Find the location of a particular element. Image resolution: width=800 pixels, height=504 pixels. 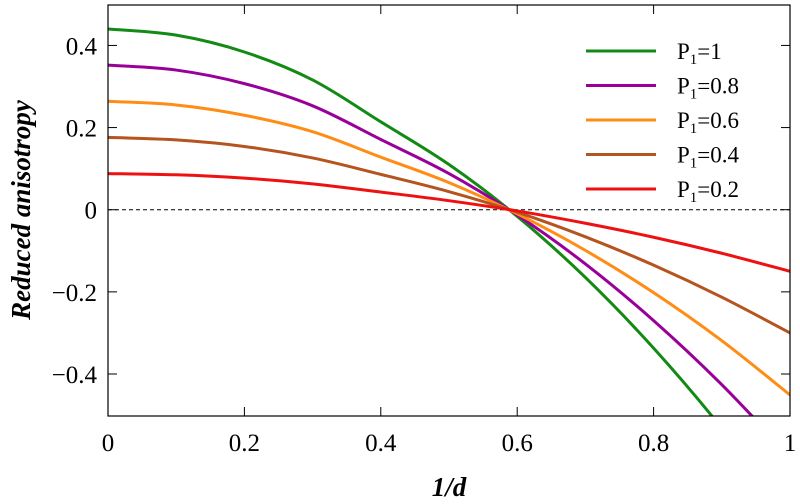

x-tick-label: 0.4 is located at coordinates (381, 443).